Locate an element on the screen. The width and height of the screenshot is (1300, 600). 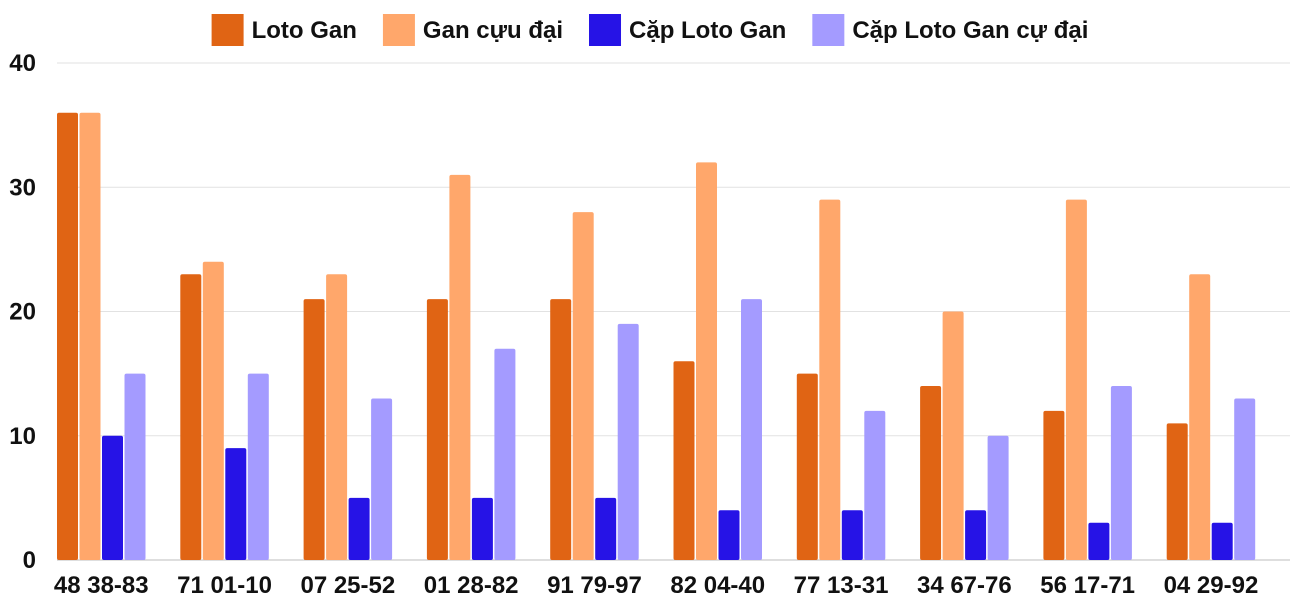
legend-item-gan-c-u-i: Gan cựu đại is located at coordinates (472, 30).